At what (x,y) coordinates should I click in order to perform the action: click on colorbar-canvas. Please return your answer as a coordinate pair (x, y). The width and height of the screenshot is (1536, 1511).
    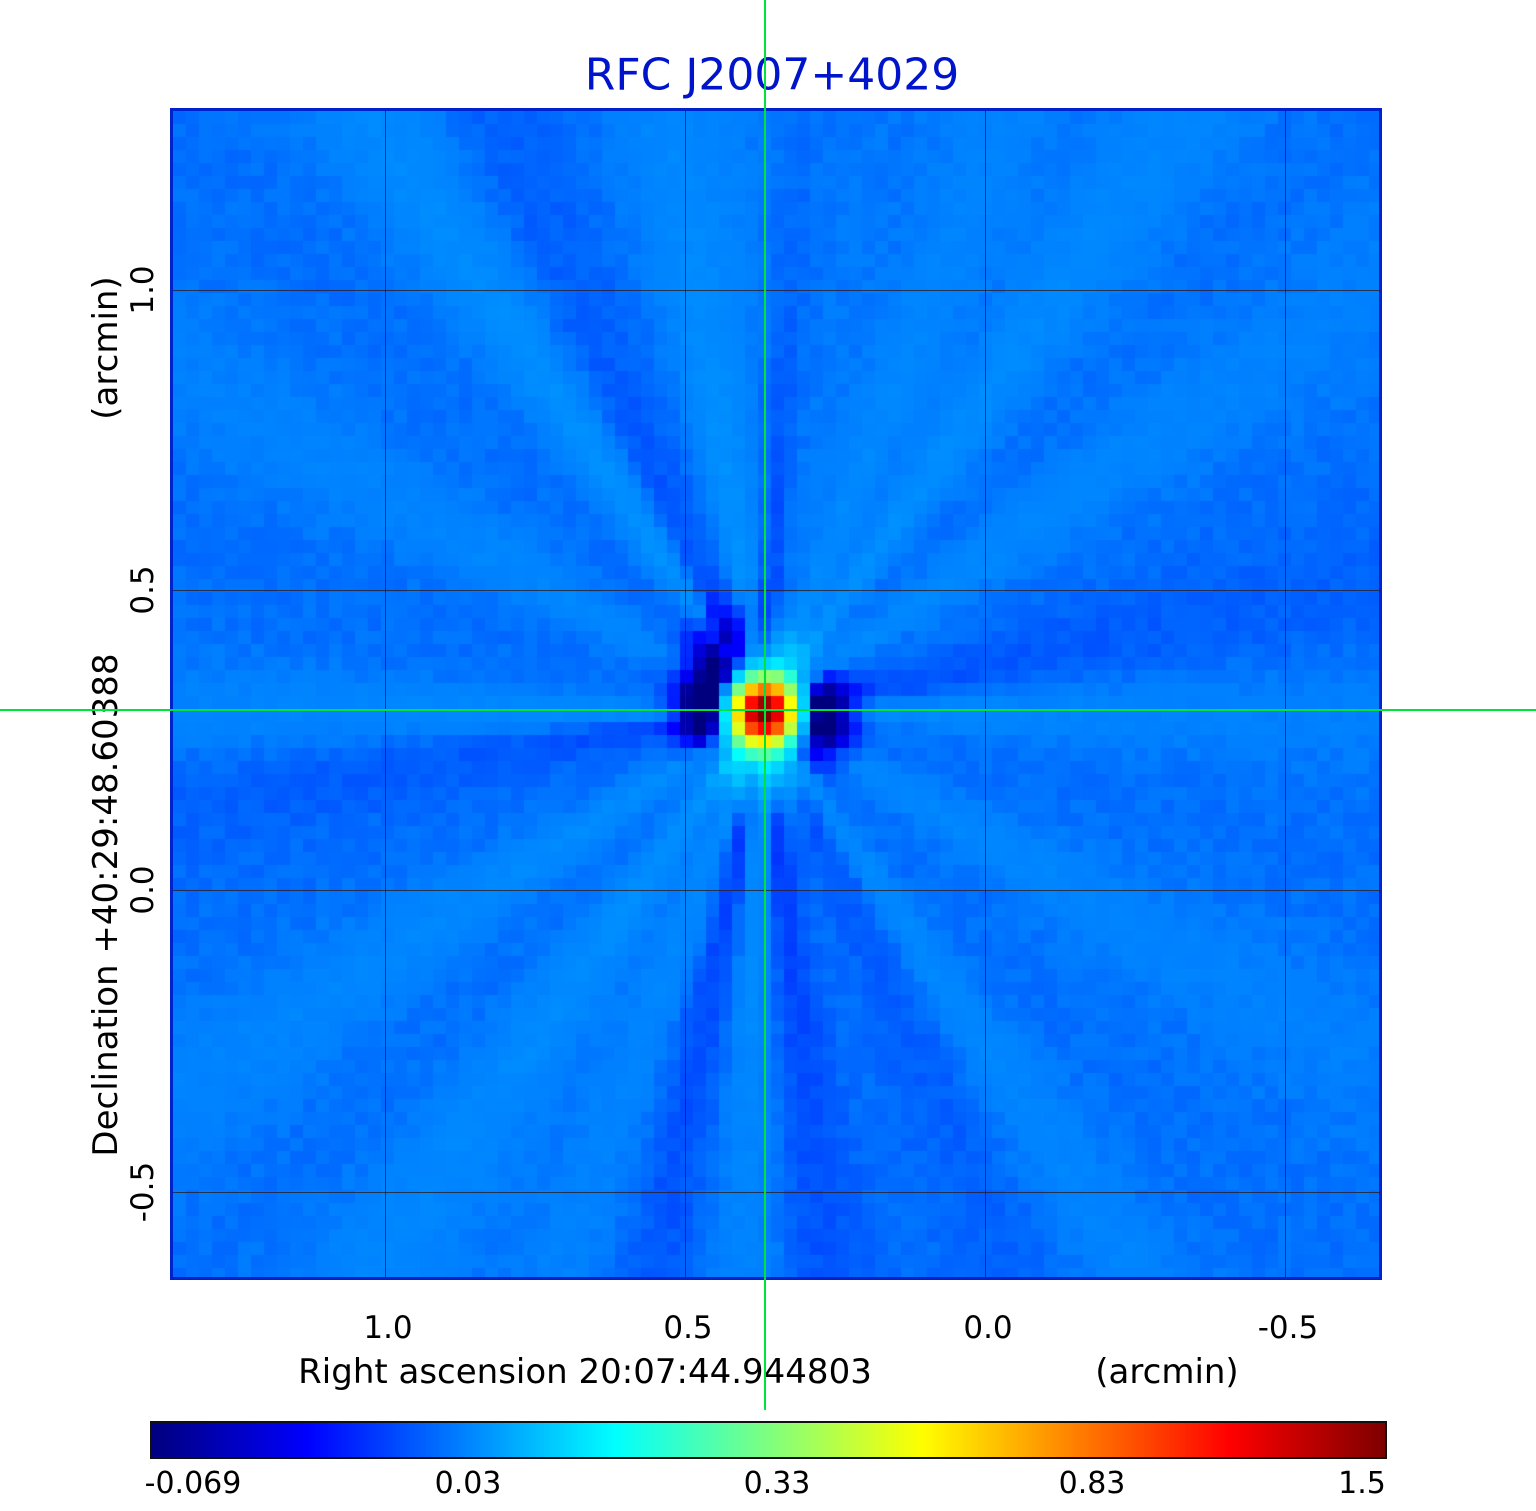
    Looking at the image, I should click on (768, 1440).